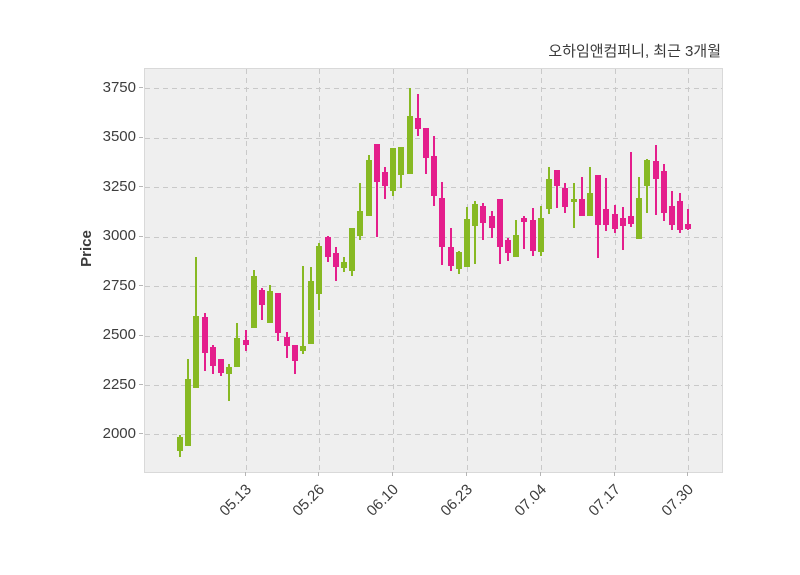  Describe the element at coordinates (634, 51) in the screenshot. I see `chart-title: 오하임앤컴퍼니, 최근 3개월` at that location.